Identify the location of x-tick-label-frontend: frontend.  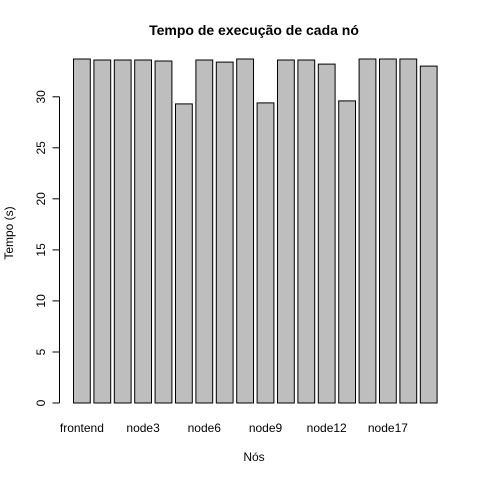
(82, 428).